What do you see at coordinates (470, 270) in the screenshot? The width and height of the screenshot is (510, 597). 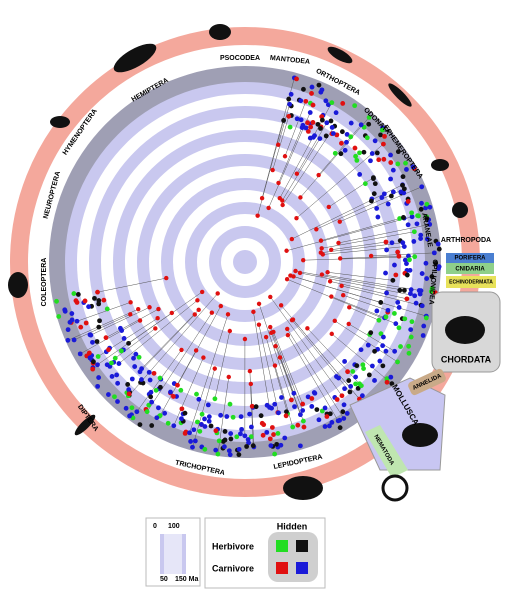 I see `group-label: CNIDARIA` at bounding box center [470, 270].